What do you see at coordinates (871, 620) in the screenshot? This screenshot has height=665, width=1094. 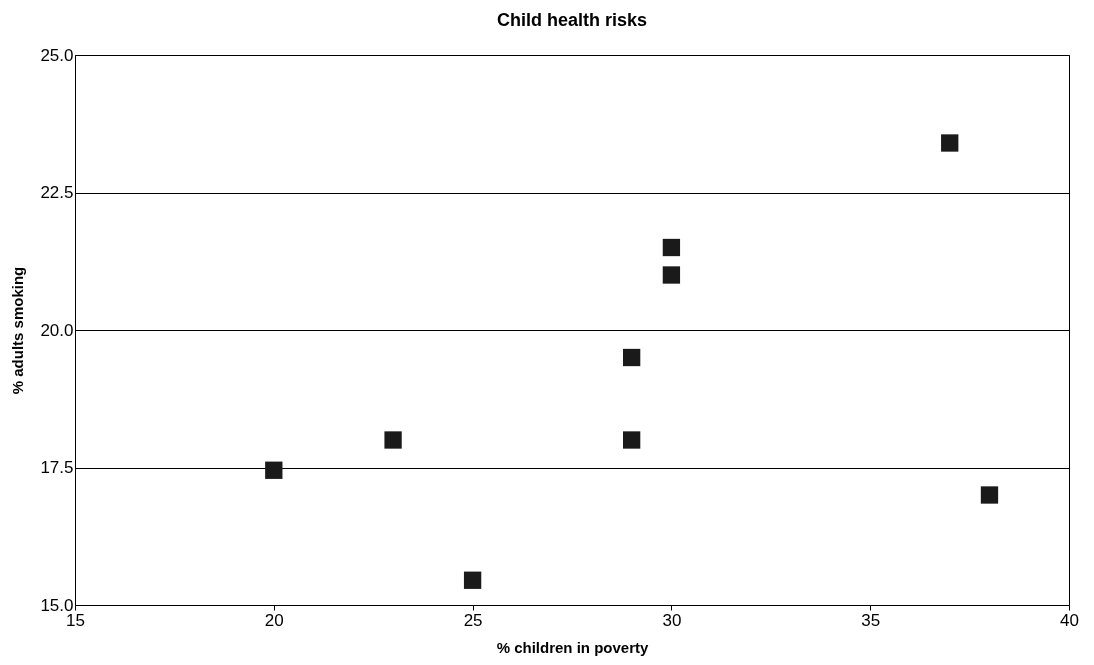 I see `x-tick-label: 35` at bounding box center [871, 620].